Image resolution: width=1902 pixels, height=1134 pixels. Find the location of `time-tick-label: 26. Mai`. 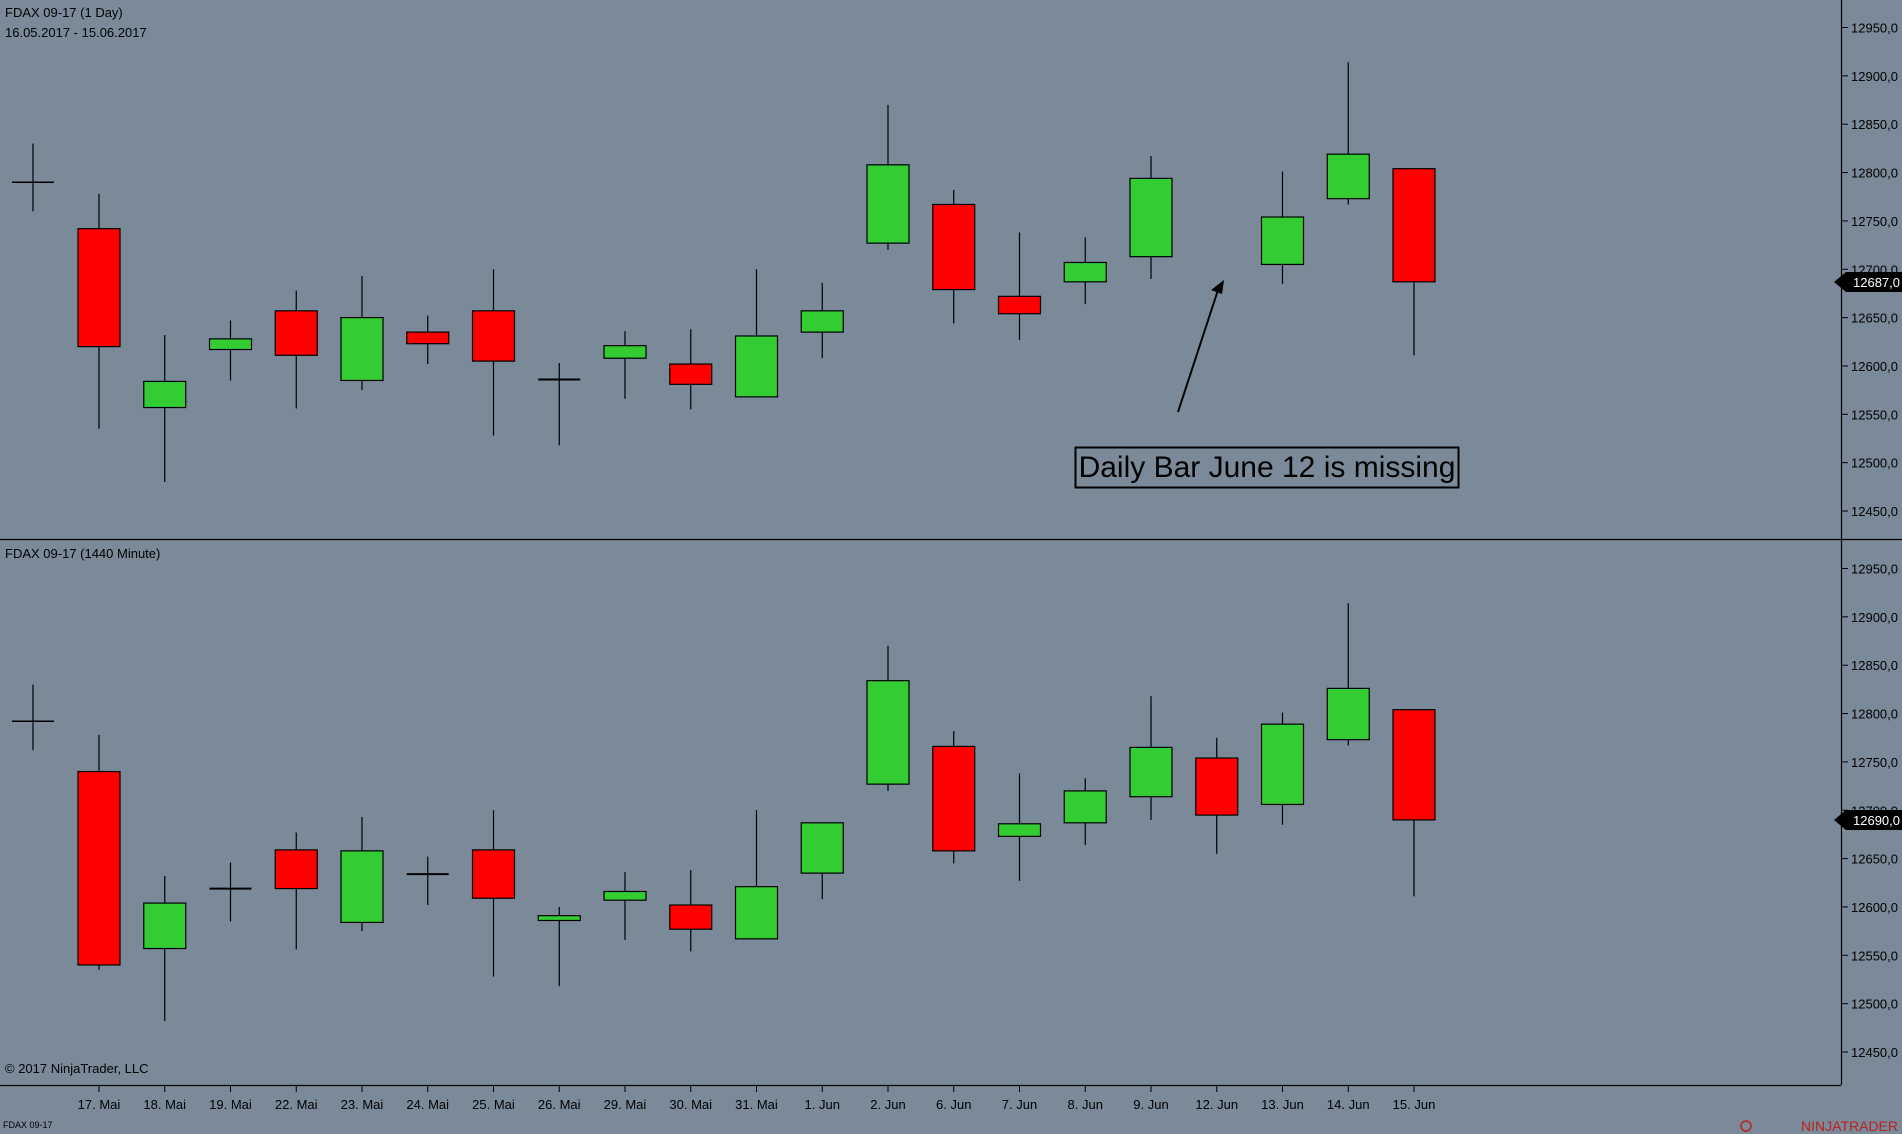

time-tick-label: 26. Mai is located at coordinates (559, 1104).